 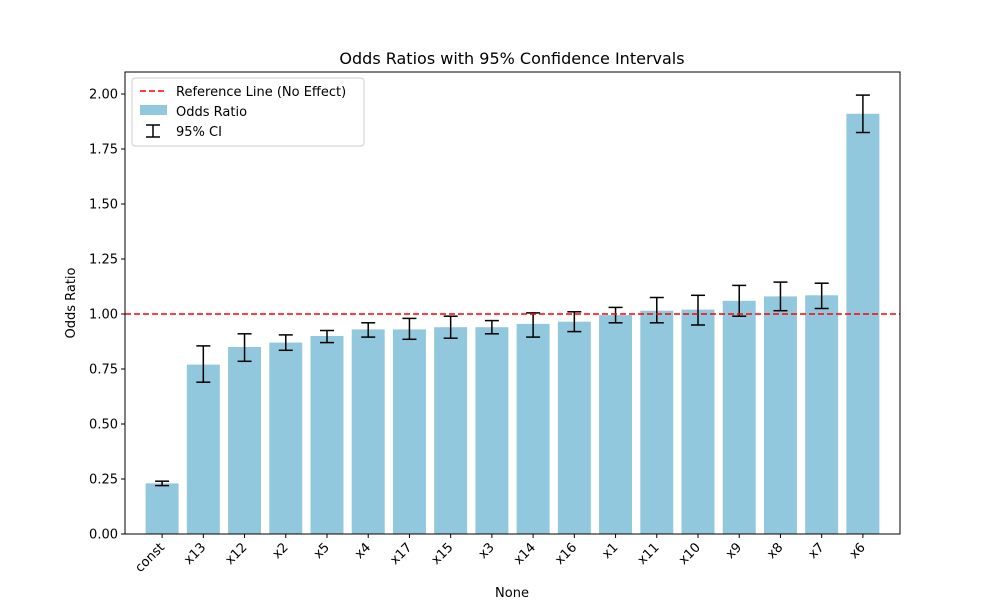 I want to click on x-tick-label: x3, so click(x=487, y=551).